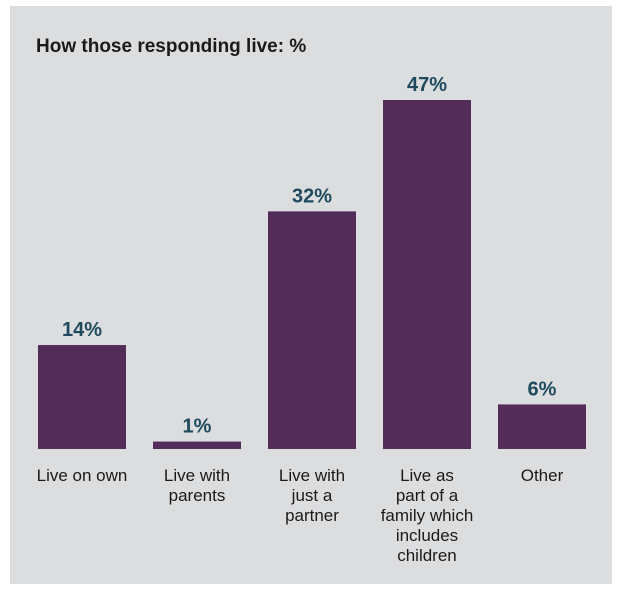 The image size is (622, 590). I want to click on category-label-3: Live with just a partner, so click(312, 495).